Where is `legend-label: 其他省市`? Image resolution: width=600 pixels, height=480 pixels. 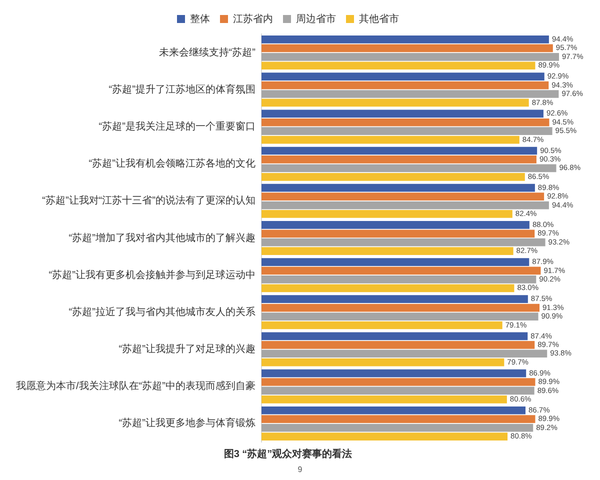 legend-label: 其他省市 is located at coordinates (379, 18).